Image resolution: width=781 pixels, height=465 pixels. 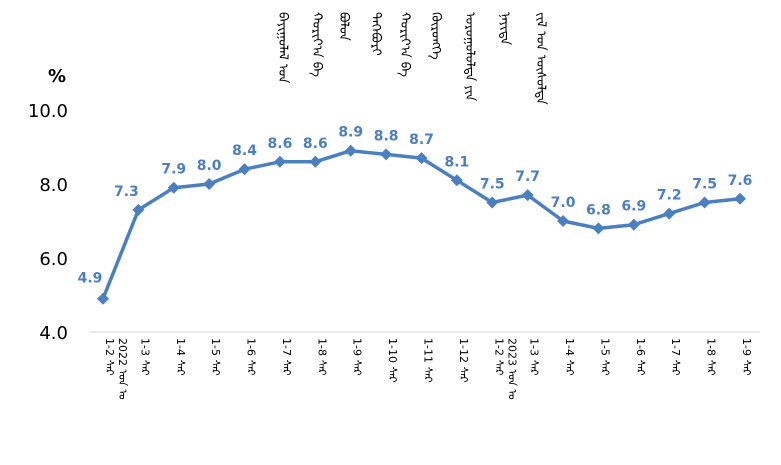 I want to click on data-label: 7.7, so click(x=527, y=177).